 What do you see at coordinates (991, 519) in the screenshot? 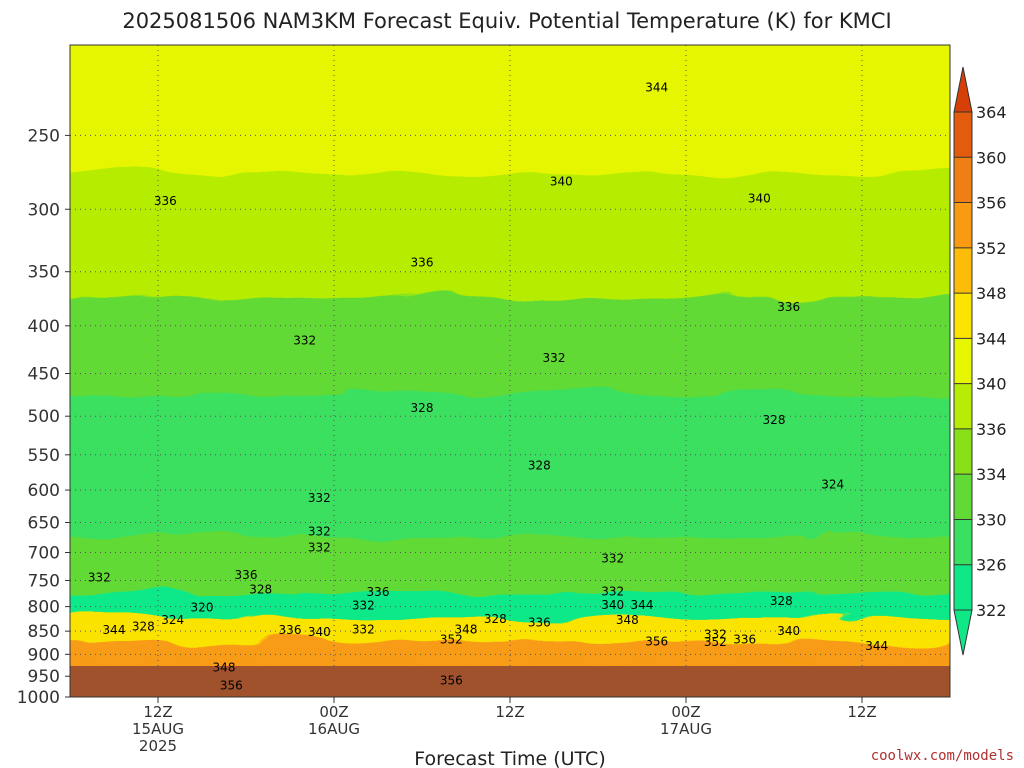
I see `colorbar-tick-label: 330` at bounding box center [991, 519].